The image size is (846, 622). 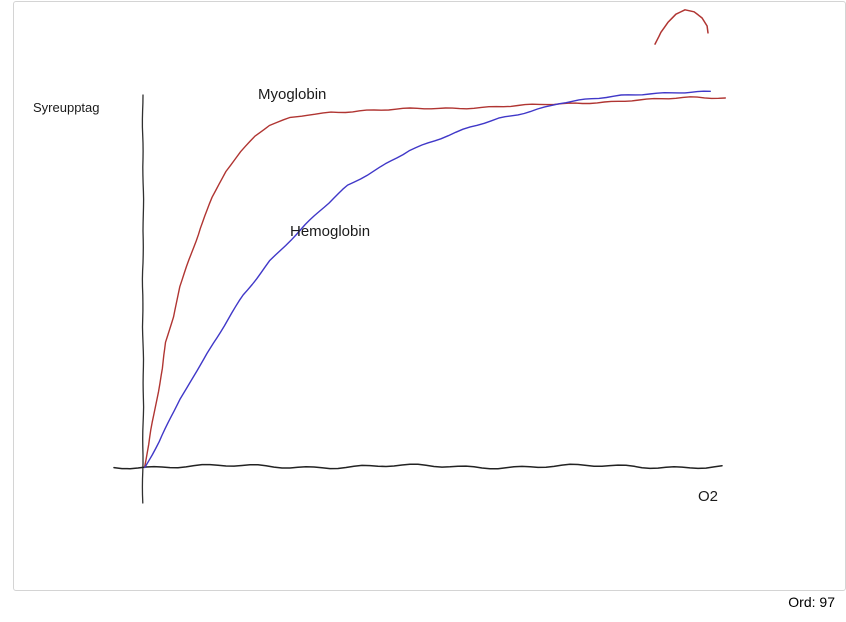 What do you see at coordinates (708, 496) in the screenshot?
I see `x-axis-label: O2` at bounding box center [708, 496].